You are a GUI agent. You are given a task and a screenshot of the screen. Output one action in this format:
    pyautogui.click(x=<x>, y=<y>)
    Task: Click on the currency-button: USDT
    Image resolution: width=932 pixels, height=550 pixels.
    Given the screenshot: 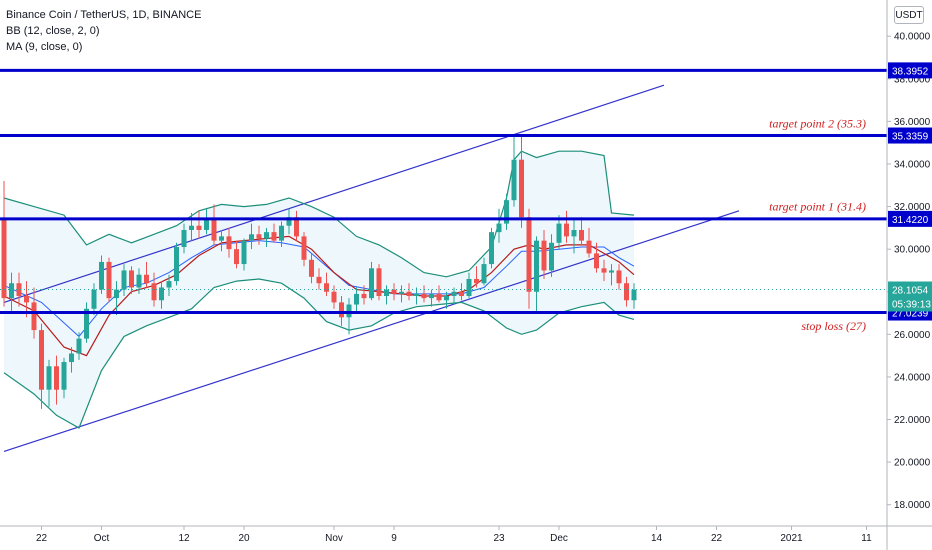 What is the action you would take?
    pyautogui.click(x=909, y=15)
    